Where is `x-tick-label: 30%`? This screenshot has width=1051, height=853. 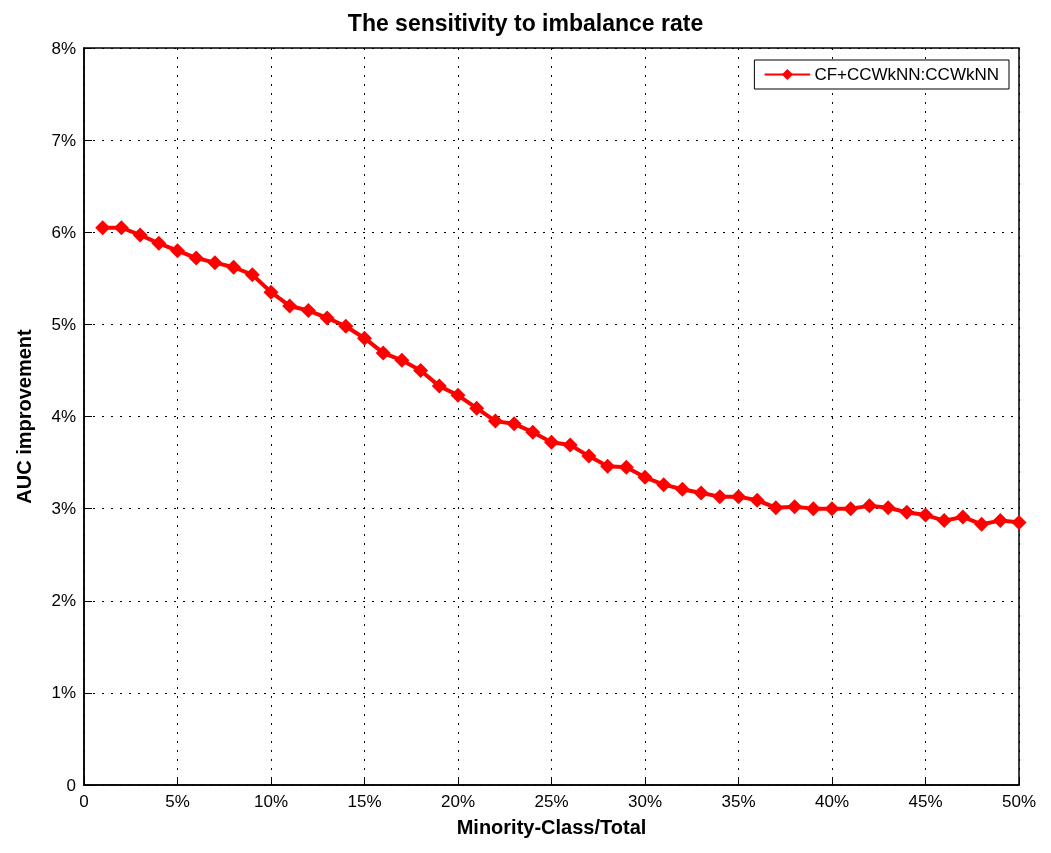 x-tick-label: 30% is located at coordinates (645, 801).